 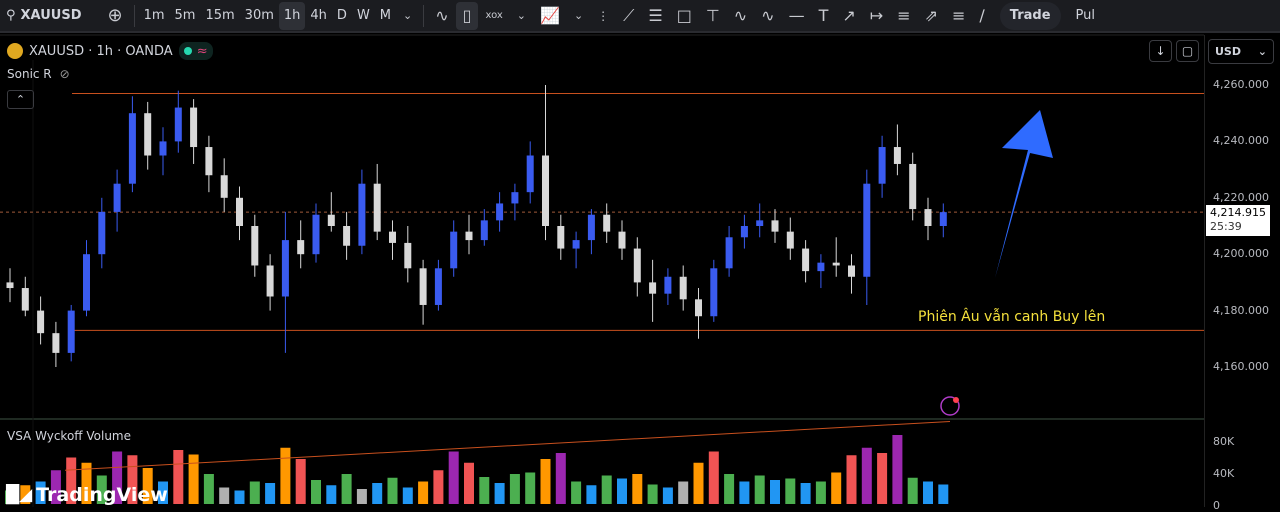 What do you see at coordinates (768, 15) in the screenshot?
I see `elliott-wave-tool-icon: ∿` at bounding box center [768, 15].